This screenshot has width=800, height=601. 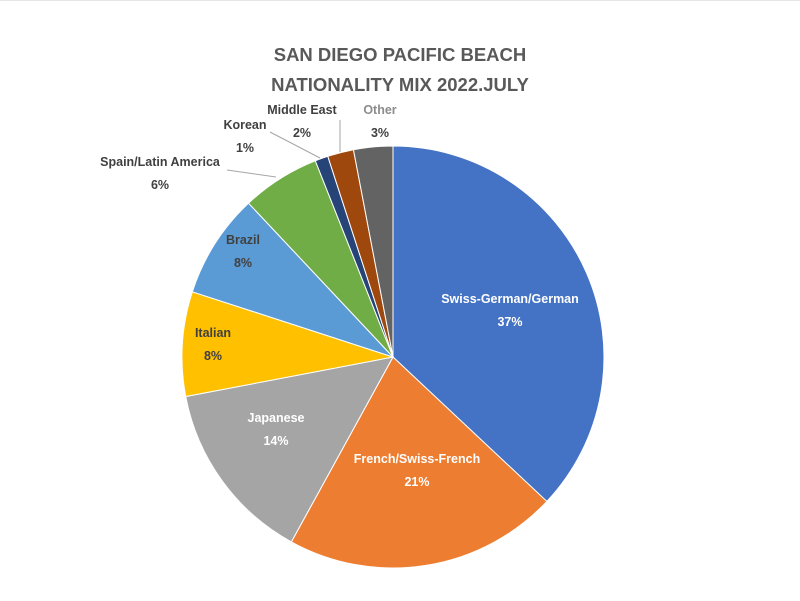 I want to click on slice-value-italian: 8%, so click(x=213, y=356).